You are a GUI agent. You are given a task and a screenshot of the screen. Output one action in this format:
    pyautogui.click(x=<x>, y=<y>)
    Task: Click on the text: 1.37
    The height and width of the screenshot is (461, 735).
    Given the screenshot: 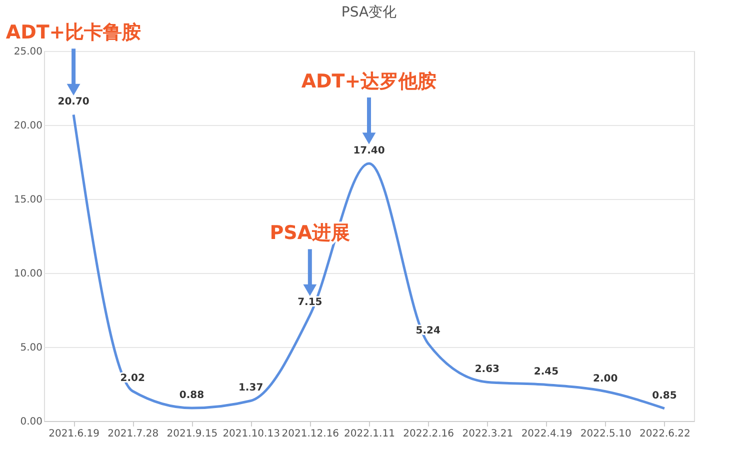 What is the action you would take?
    pyautogui.click(x=251, y=388)
    